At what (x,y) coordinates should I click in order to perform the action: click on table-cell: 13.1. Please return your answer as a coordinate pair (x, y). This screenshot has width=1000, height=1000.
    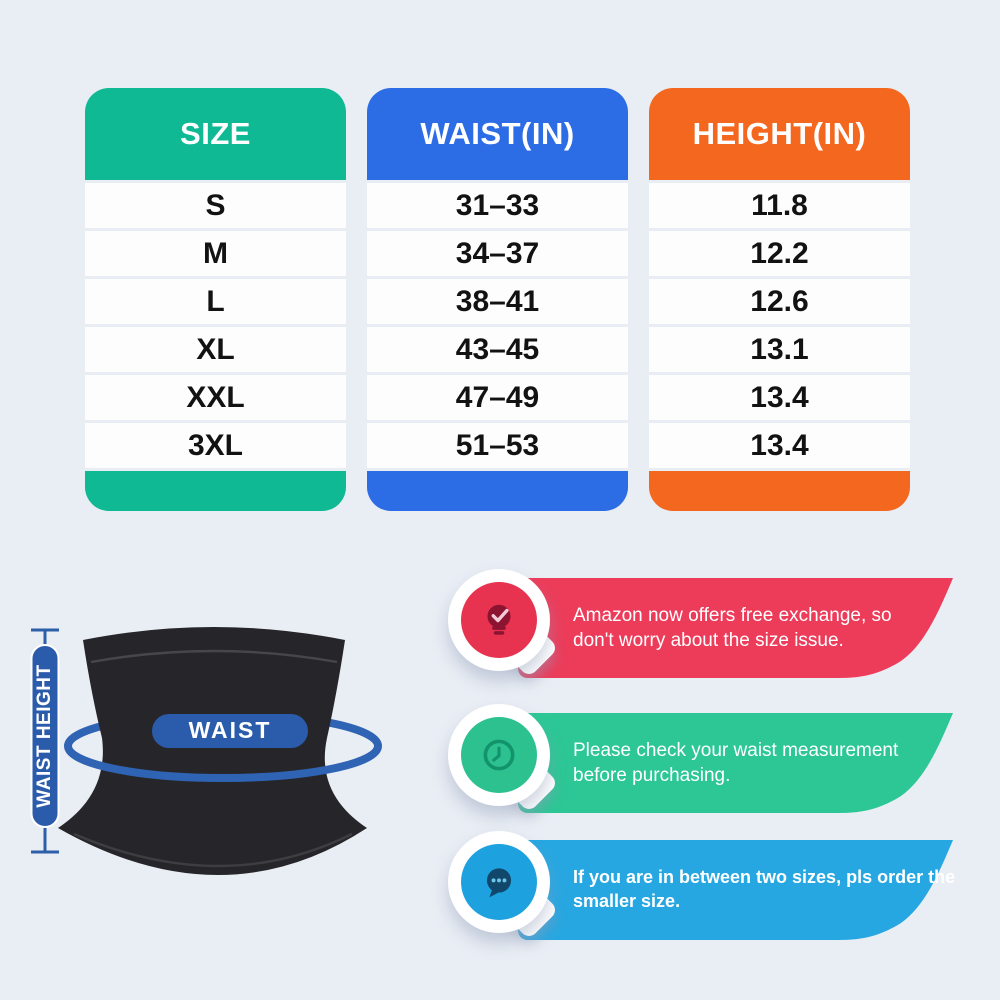
    Looking at the image, I should click on (779, 349).